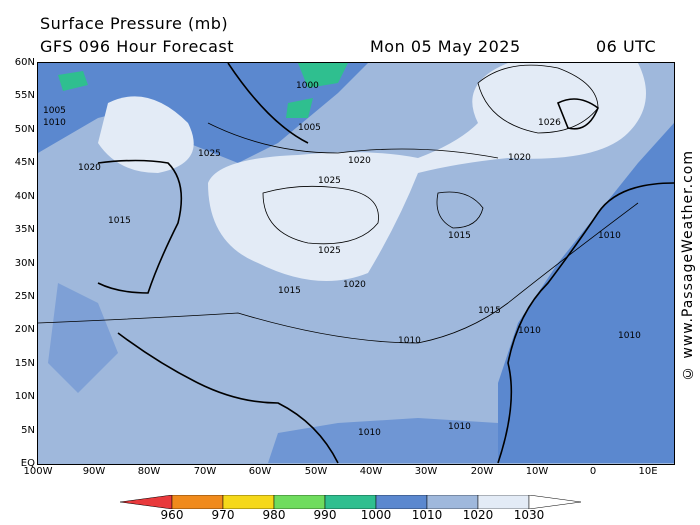 This screenshot has width=700, height=525. What do you see at coordinates (172, 515) in the screenshot?
I see `legend-label: 960` at bounding box center [172, 515].